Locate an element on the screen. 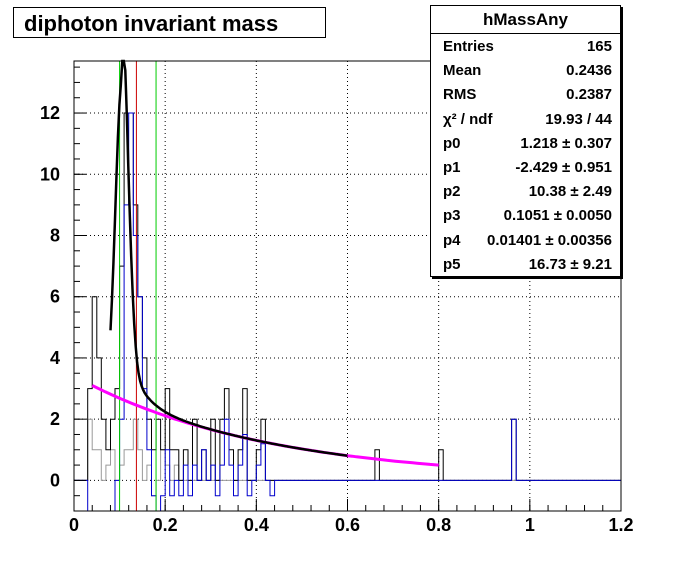 This screenshot has width=696, height=572. stats-key: p3 is located at coordinates (452, 216).